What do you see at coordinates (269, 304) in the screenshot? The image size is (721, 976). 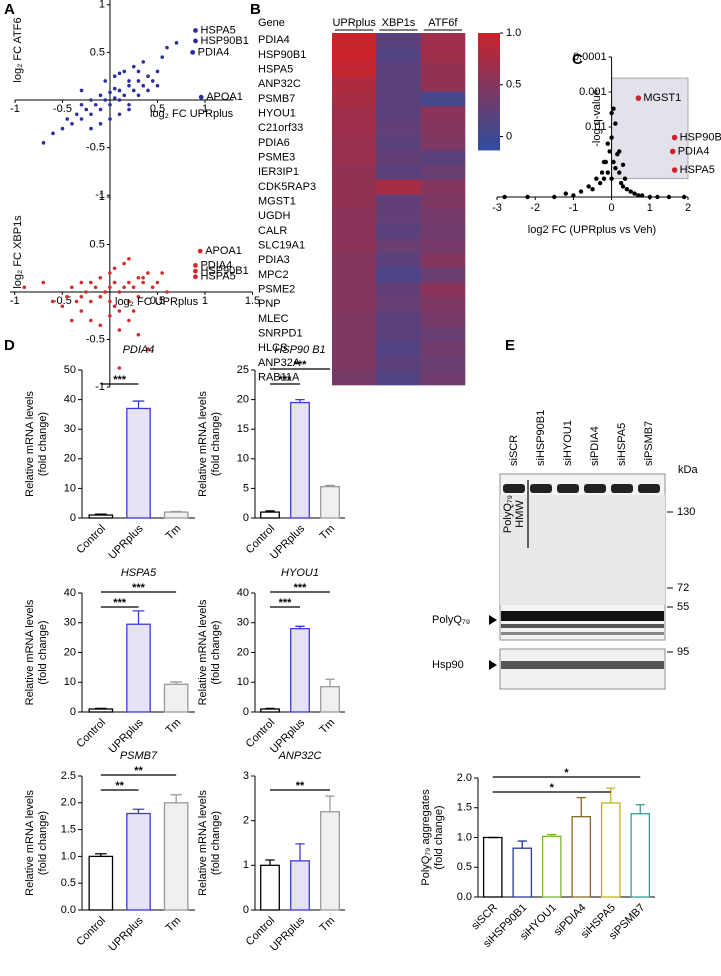 I see `row-label: PNP` at bounding box center [269, 304].